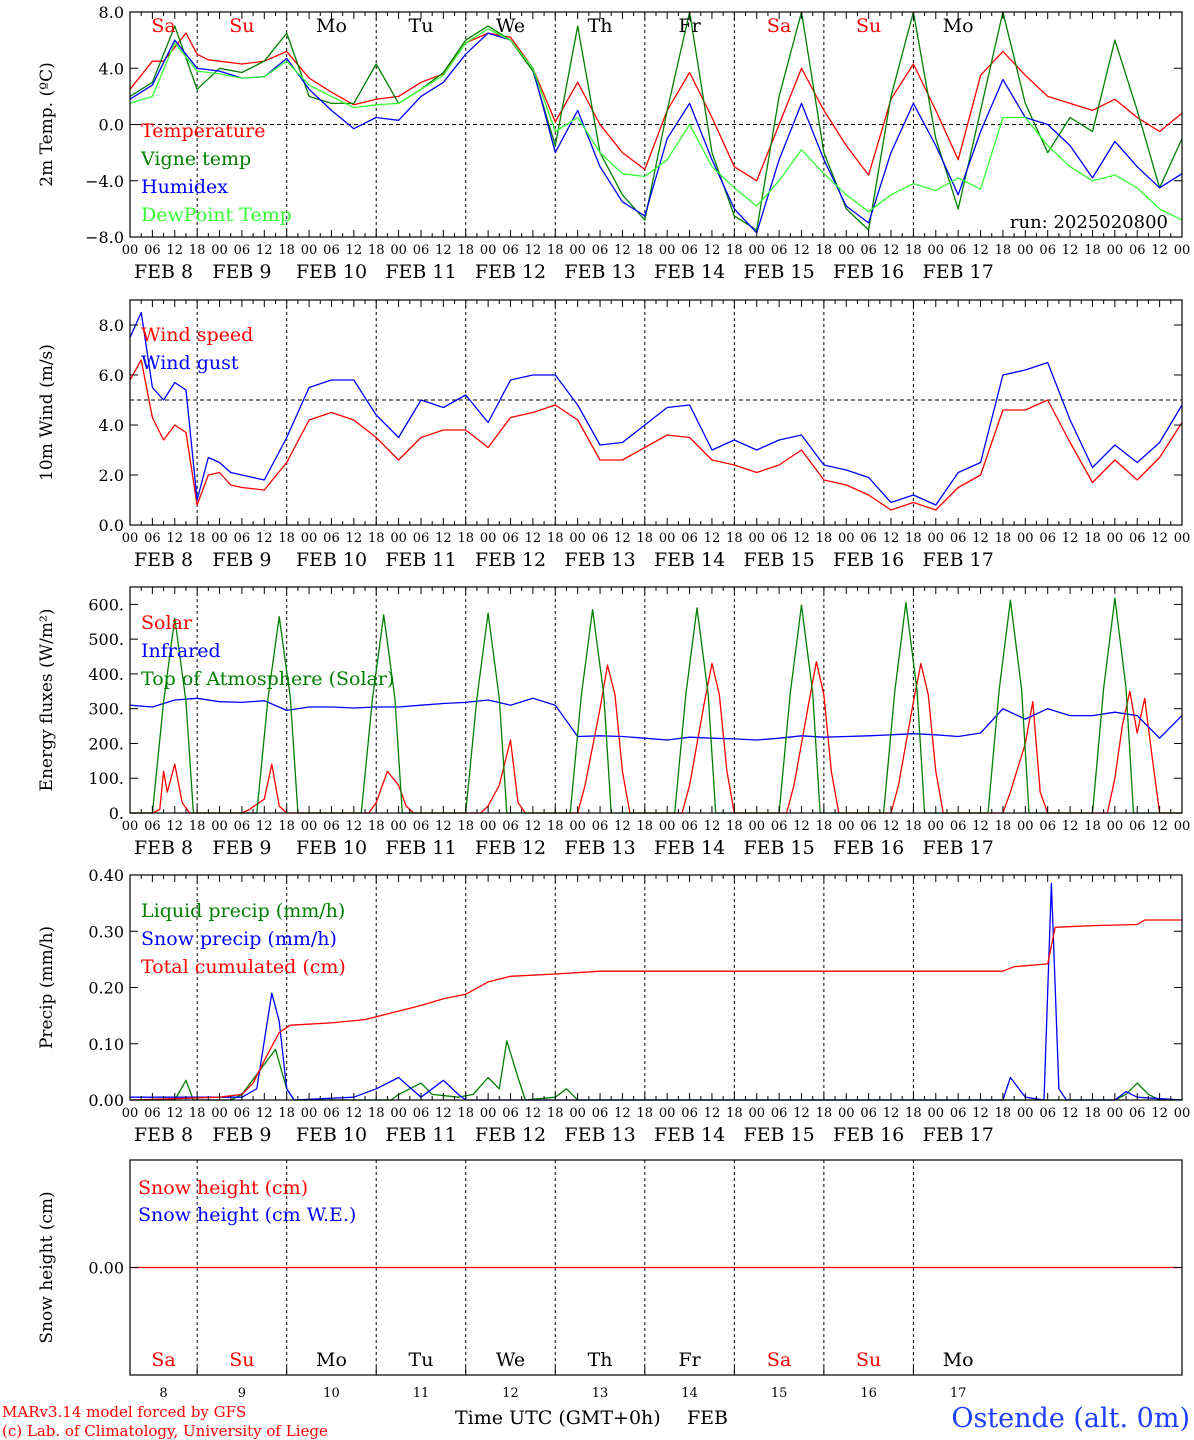 The width and height of the screenshot is (1194, 1440). I want to click on series-line-top-of-atmosphere-solar, so click(656, 705).